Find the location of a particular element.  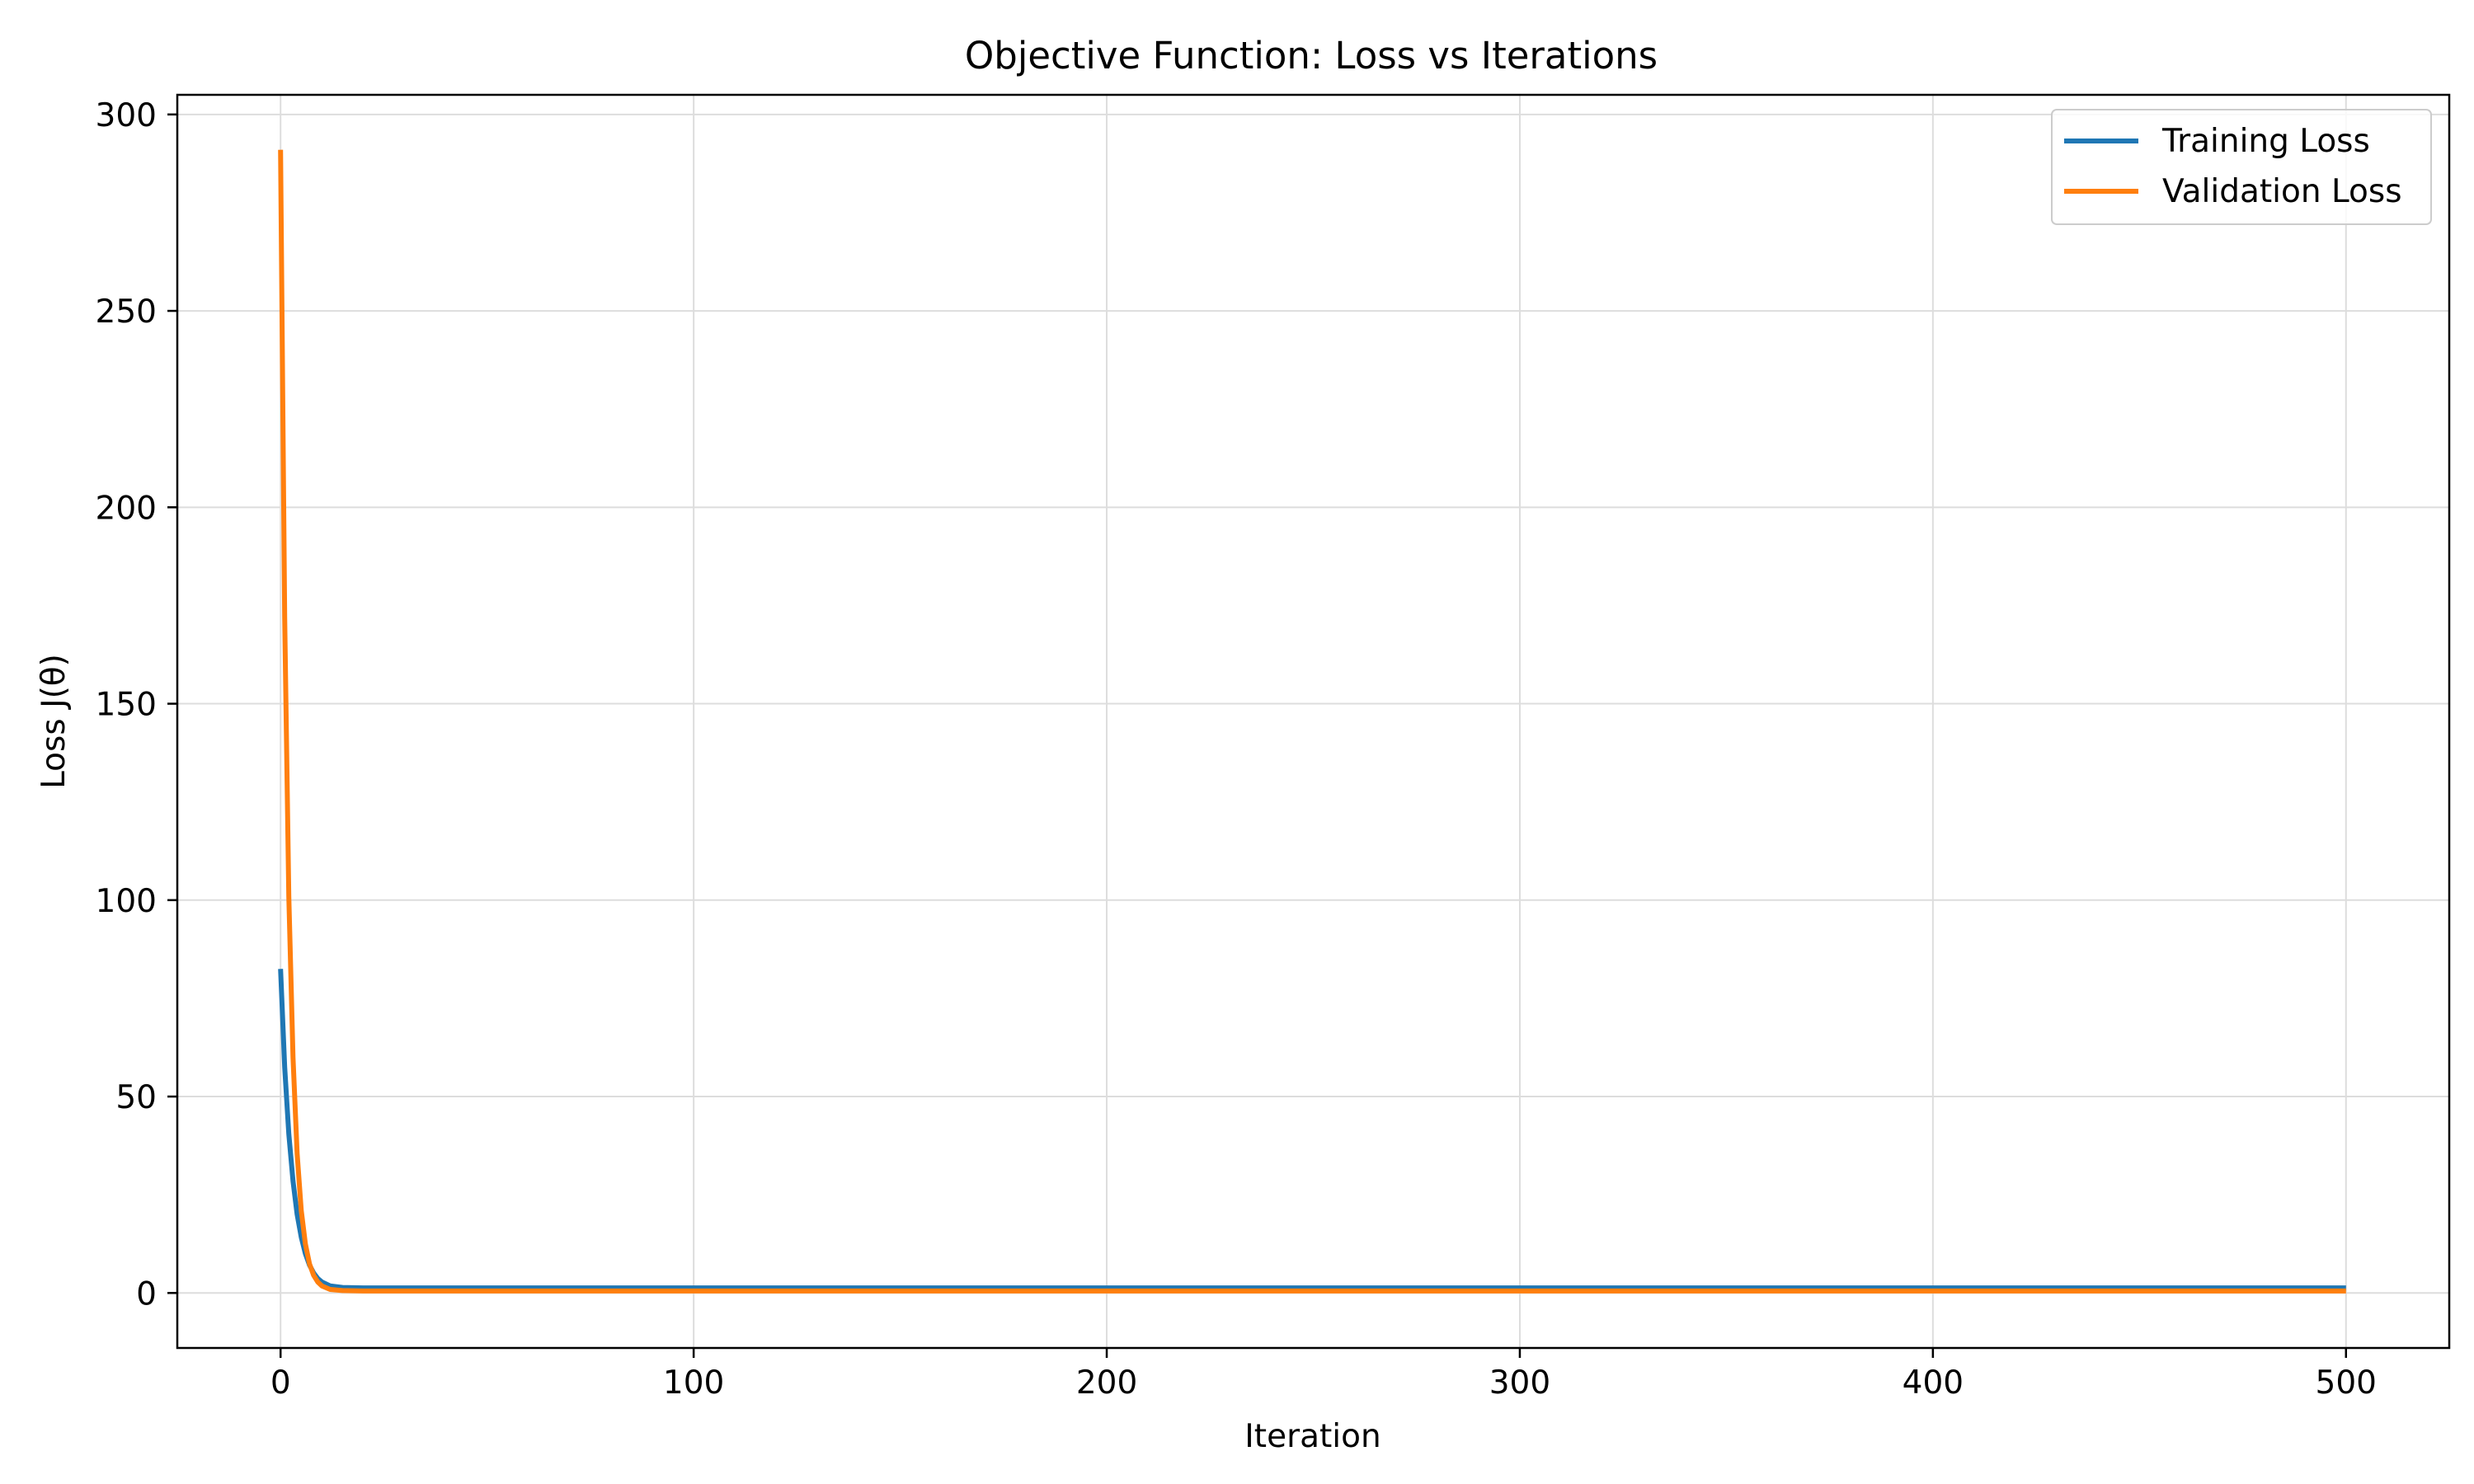

y-tick-label: 0 is located at coordinates (146, 1294).